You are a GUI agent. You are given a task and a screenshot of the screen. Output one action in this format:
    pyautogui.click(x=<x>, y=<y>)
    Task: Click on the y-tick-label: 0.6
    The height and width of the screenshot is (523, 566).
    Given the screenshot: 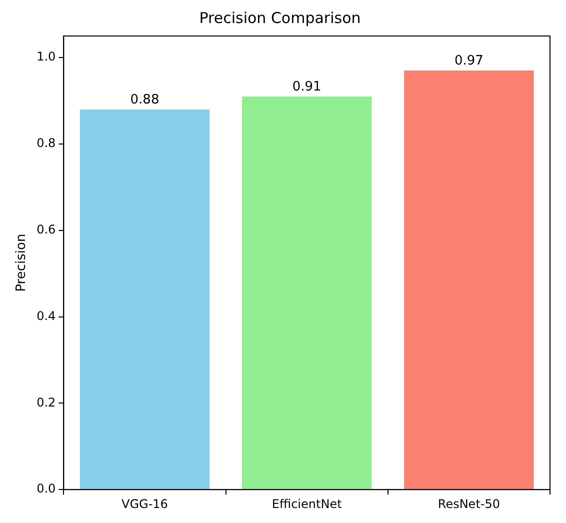 What is the action you would take?
    pyautogui.click(x=46, y=229)
    